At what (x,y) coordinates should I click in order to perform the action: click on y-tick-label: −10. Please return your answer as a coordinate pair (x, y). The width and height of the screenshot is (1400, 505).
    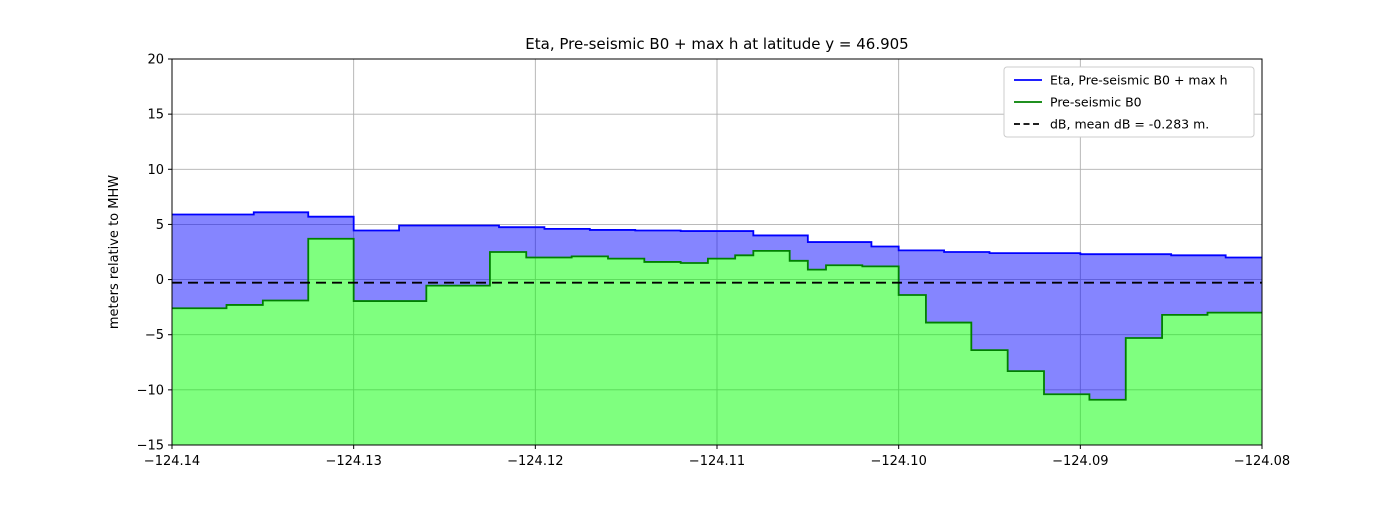
    Looking at the image, I should click on (150, 390).